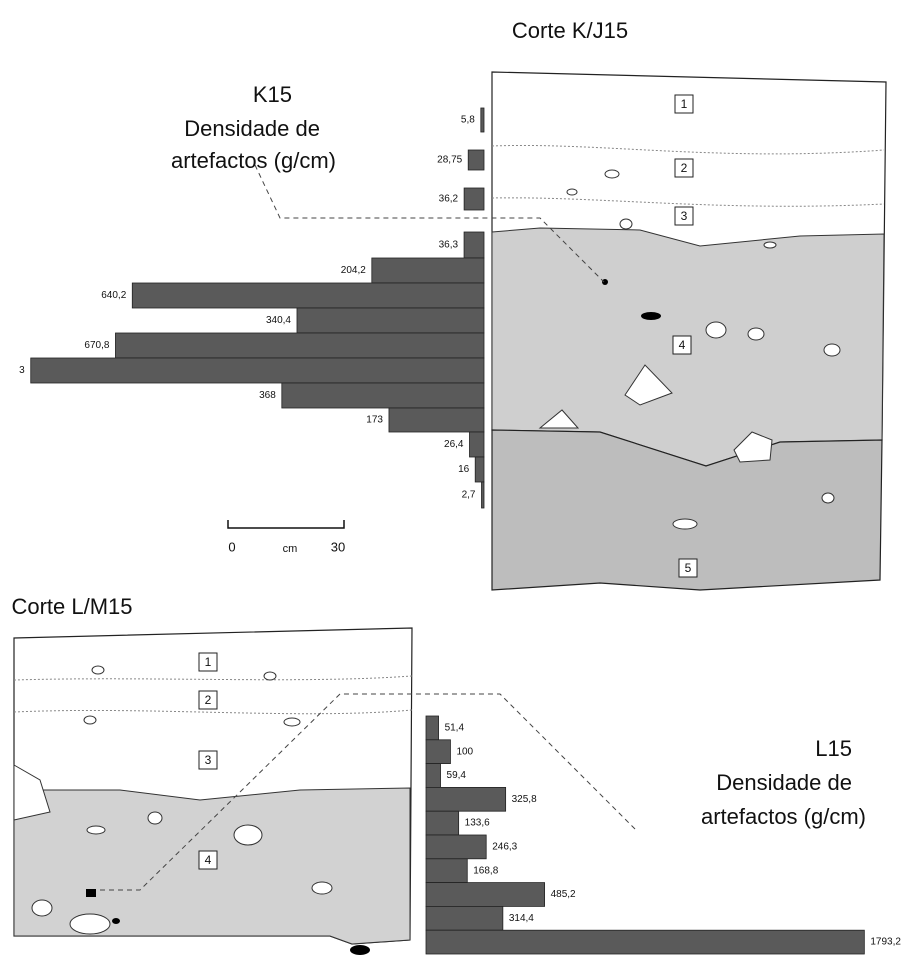  I want to click on value-label: 485,2, so click(563, 894).